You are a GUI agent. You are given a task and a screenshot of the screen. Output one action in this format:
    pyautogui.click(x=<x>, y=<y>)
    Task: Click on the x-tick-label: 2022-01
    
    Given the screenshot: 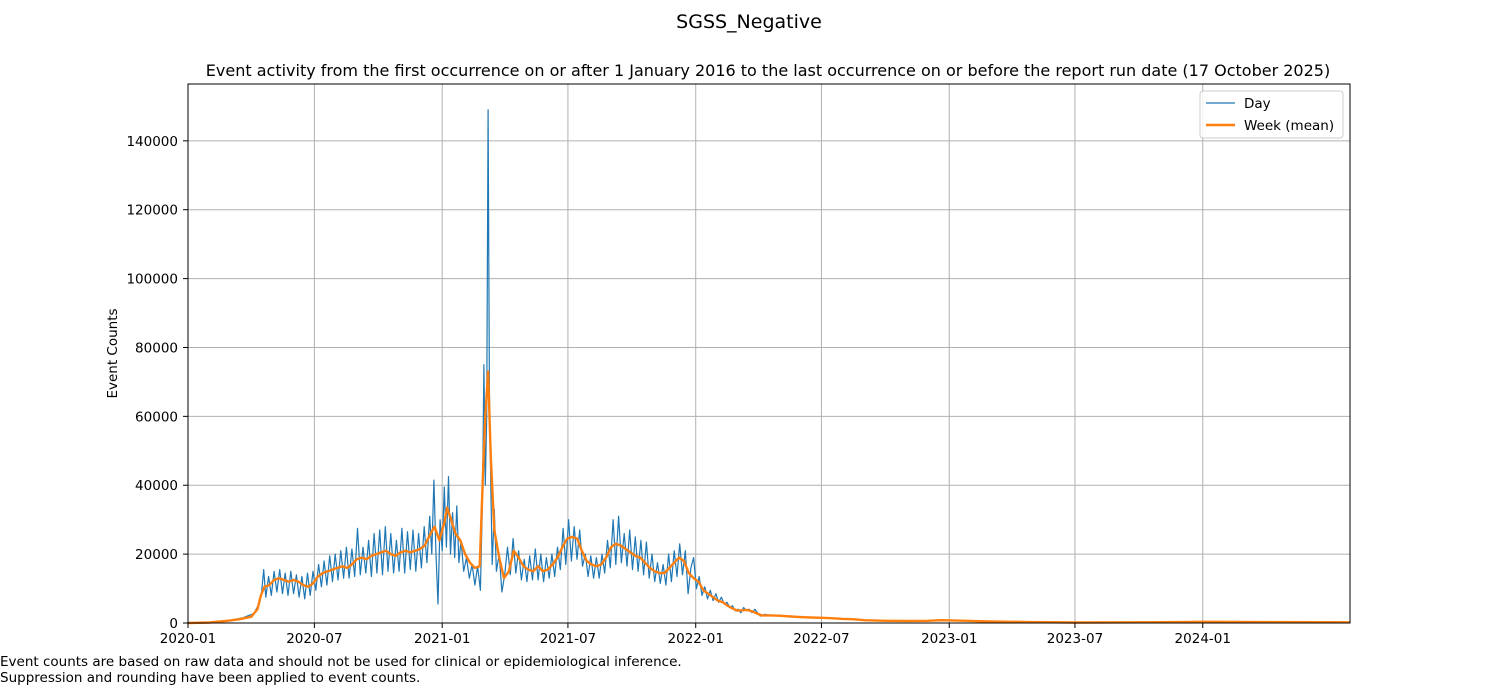 What is the action you would take?
    pyautogui.click(x=696, y=639)
    